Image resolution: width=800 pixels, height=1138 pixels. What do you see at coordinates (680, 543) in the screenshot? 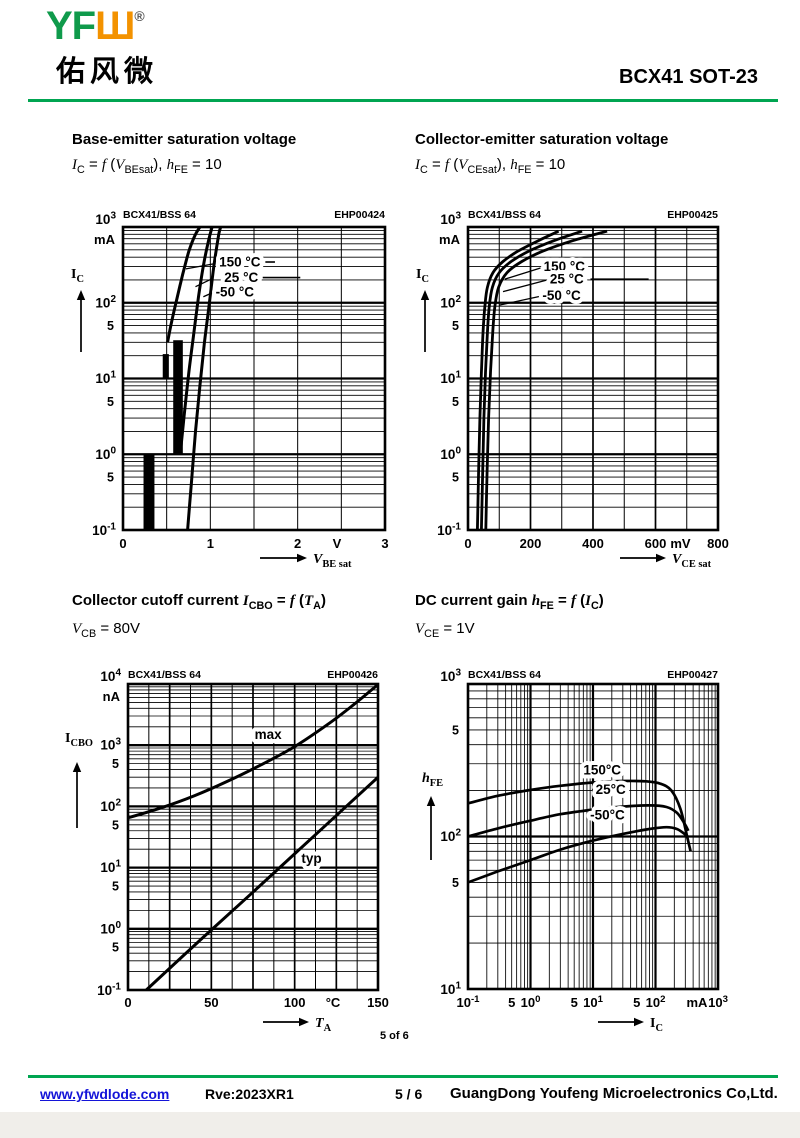
I see `x-tick-label: mV` at bounding box center [680, 543].